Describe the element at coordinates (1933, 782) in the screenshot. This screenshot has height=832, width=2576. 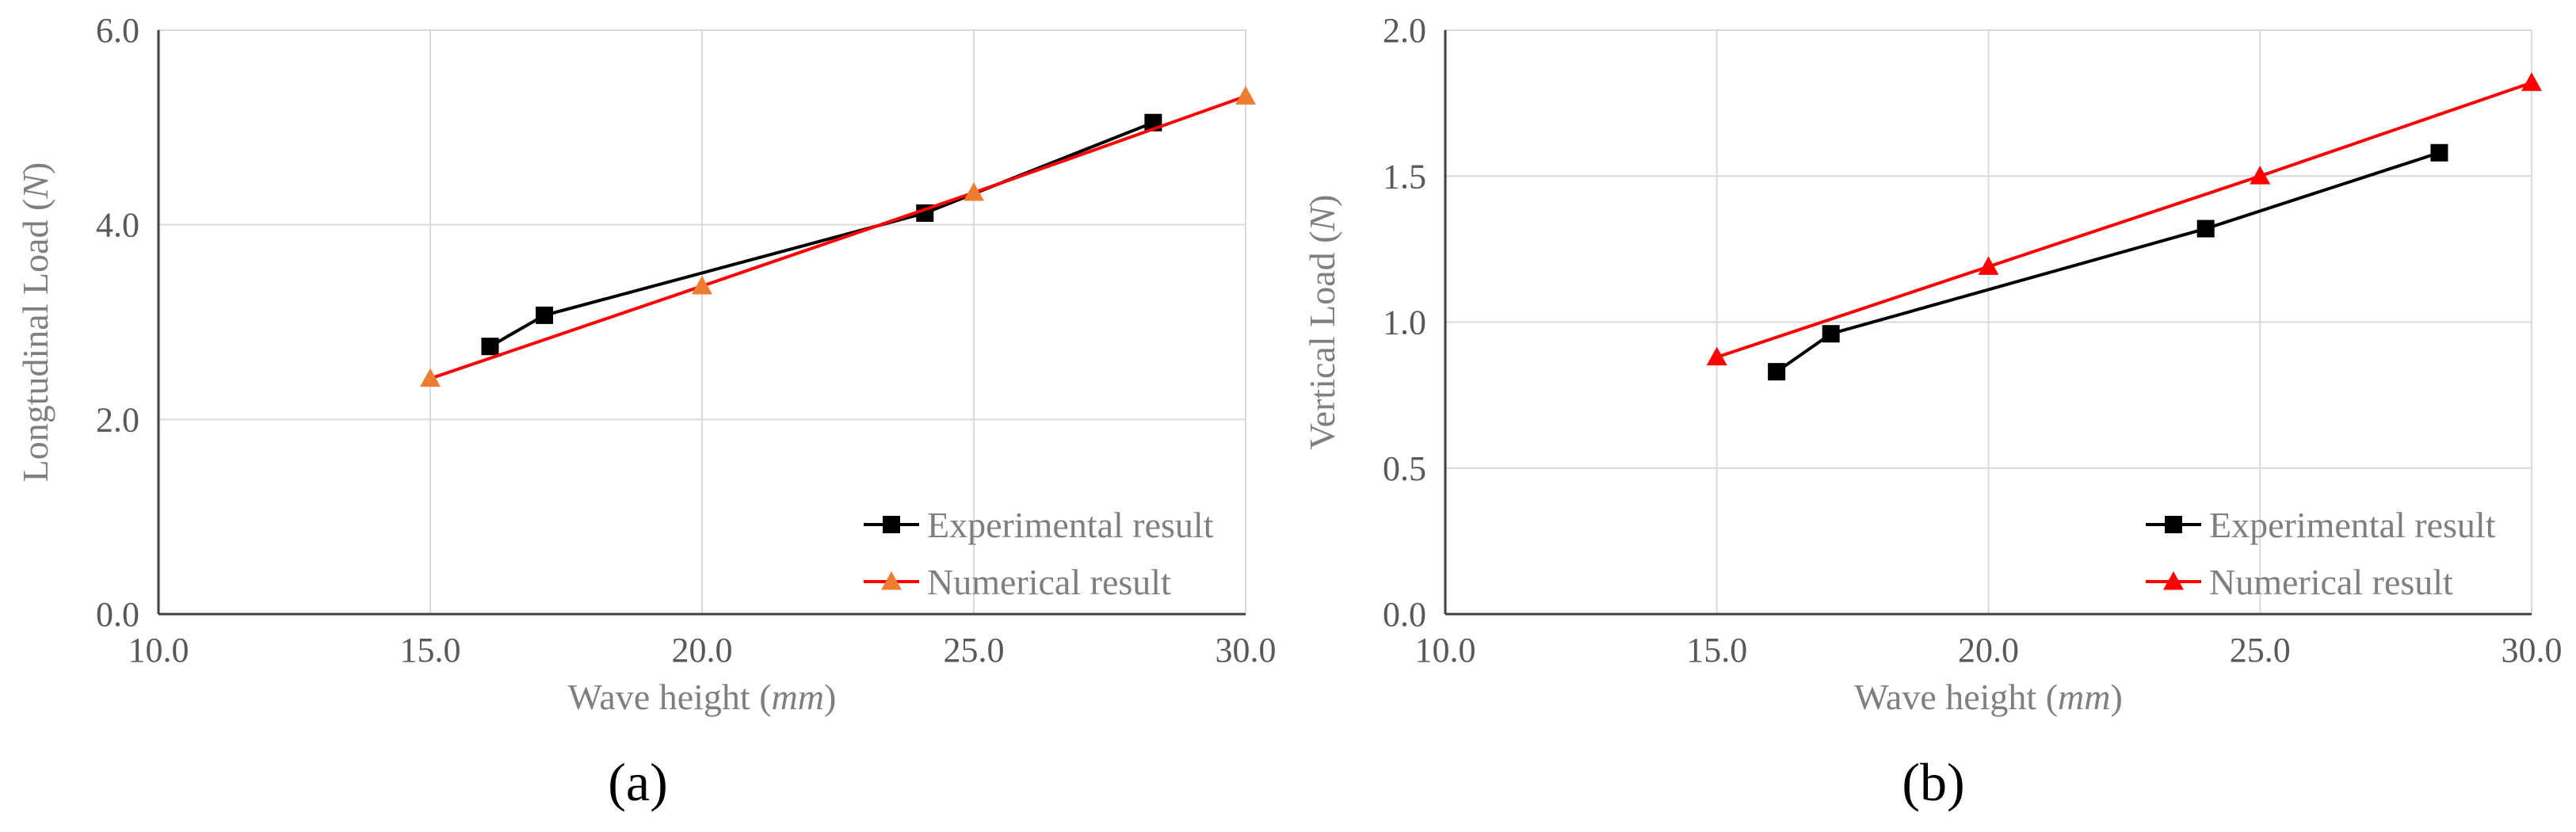
I see `panel-label: (b)` at that location.